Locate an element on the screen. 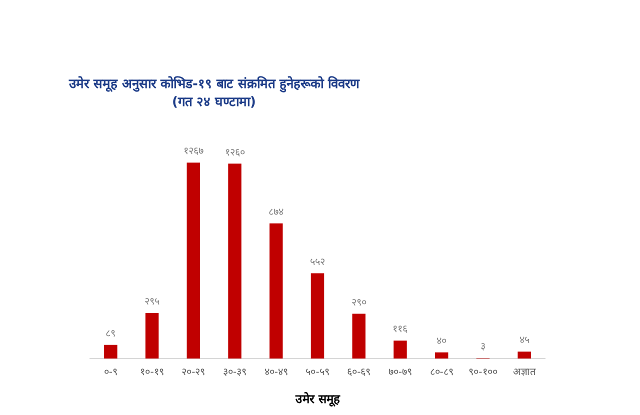 The height and width of the screenshot is (415, 640). data-label: ३ is located at coordinates (483, 347).